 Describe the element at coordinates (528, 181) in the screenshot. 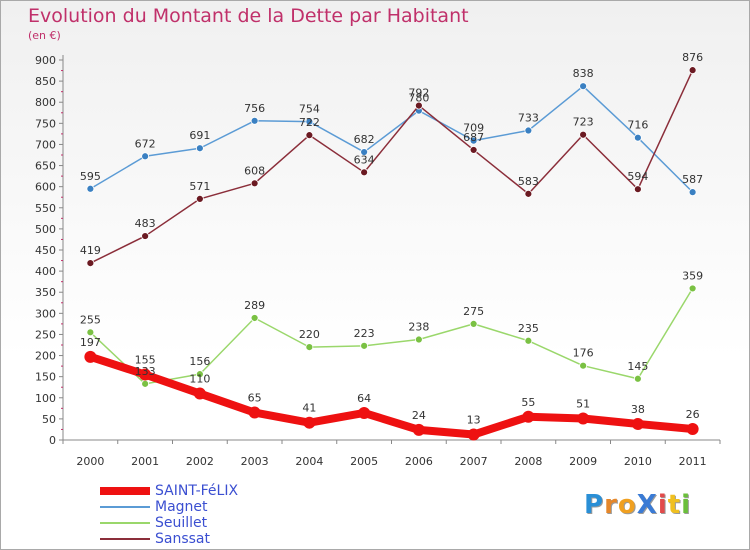

I see `data-label-sanssat: 583` at that location.